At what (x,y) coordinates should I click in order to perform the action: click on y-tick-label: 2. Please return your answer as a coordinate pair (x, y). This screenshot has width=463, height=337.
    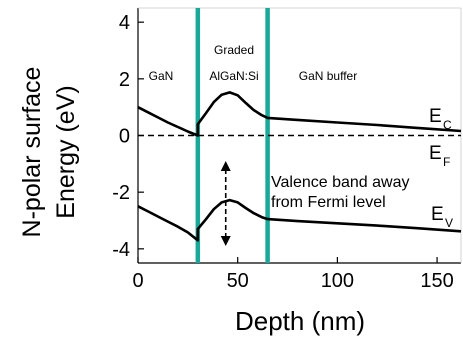
    Looking at the image, I should click on (124, 80).